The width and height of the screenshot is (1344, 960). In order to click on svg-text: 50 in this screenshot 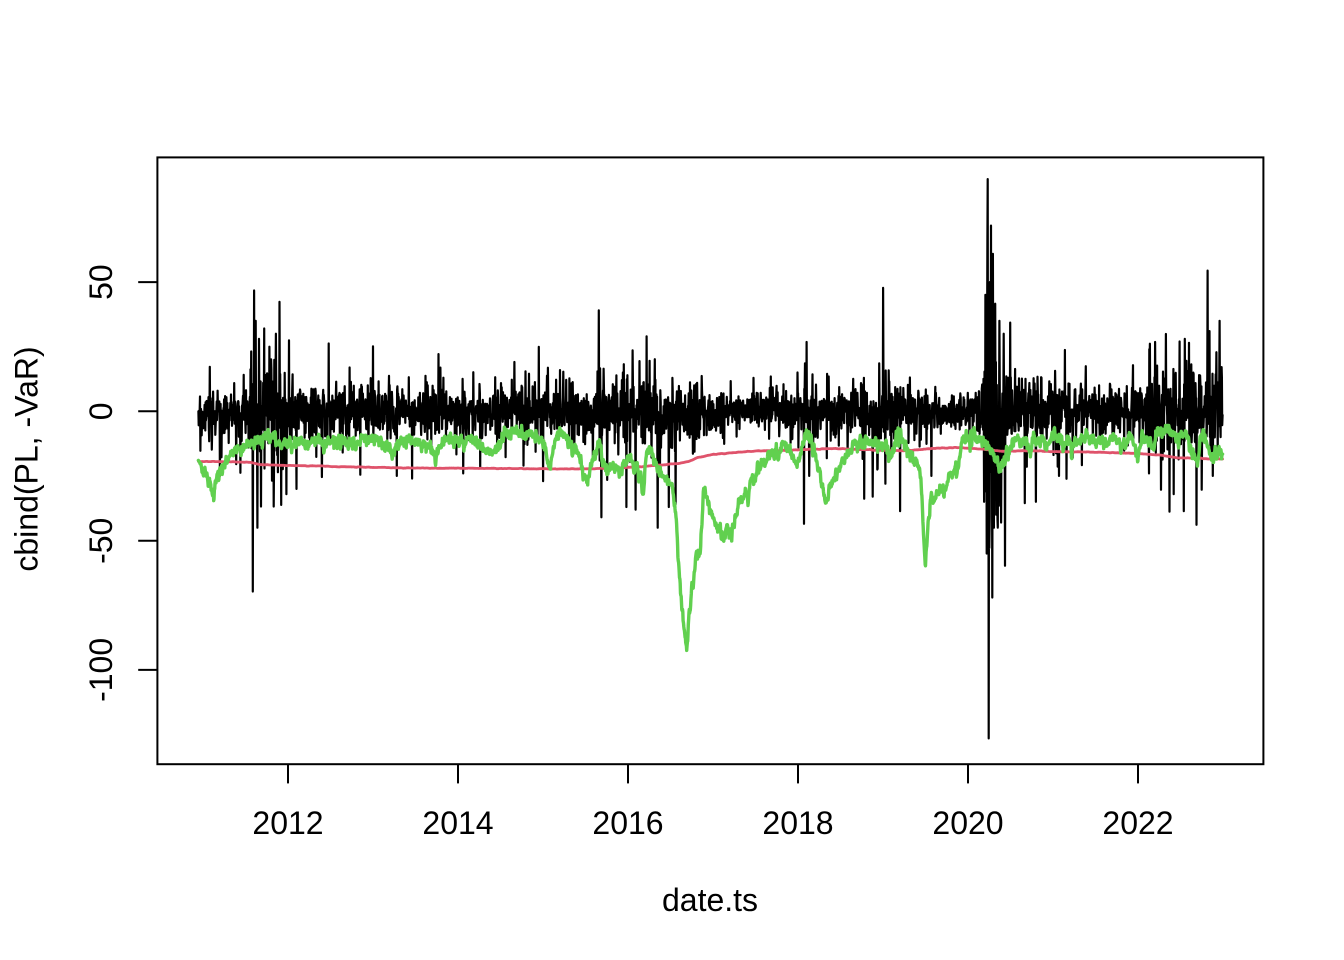, I will do `click(101, 282)`.